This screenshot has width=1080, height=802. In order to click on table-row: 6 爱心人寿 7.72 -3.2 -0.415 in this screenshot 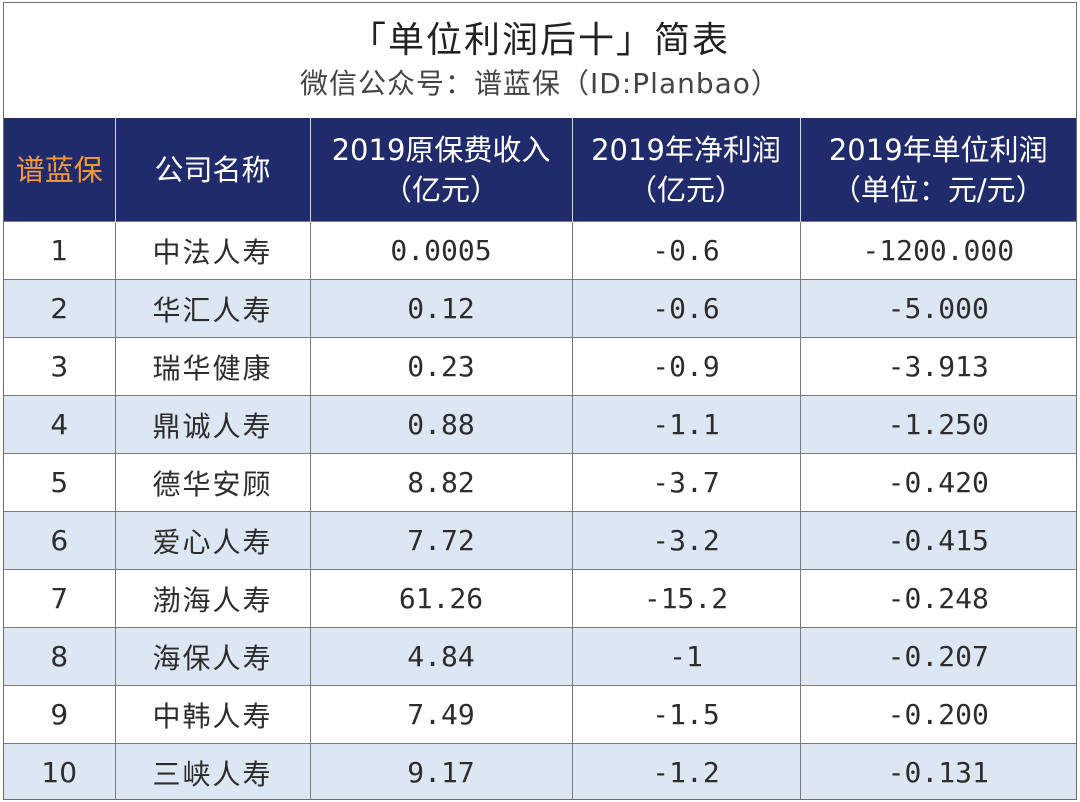, I will do `click(540, 540)`.